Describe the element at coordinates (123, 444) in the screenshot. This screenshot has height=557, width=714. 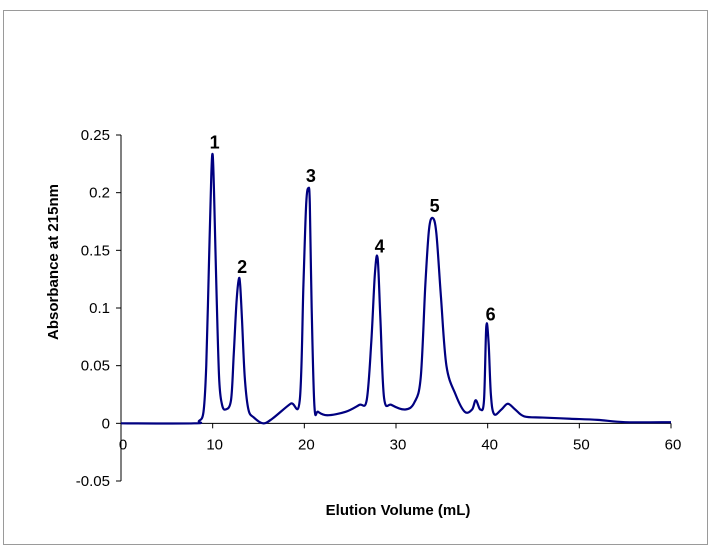
I see `x-tick-label: 0` at that location.